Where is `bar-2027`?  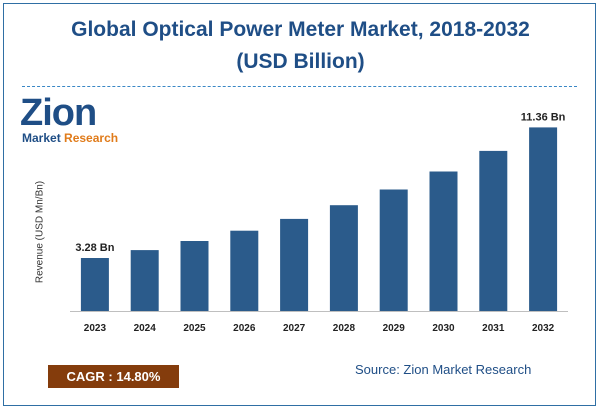
bar-2027 is located at coordinates (294, 264).